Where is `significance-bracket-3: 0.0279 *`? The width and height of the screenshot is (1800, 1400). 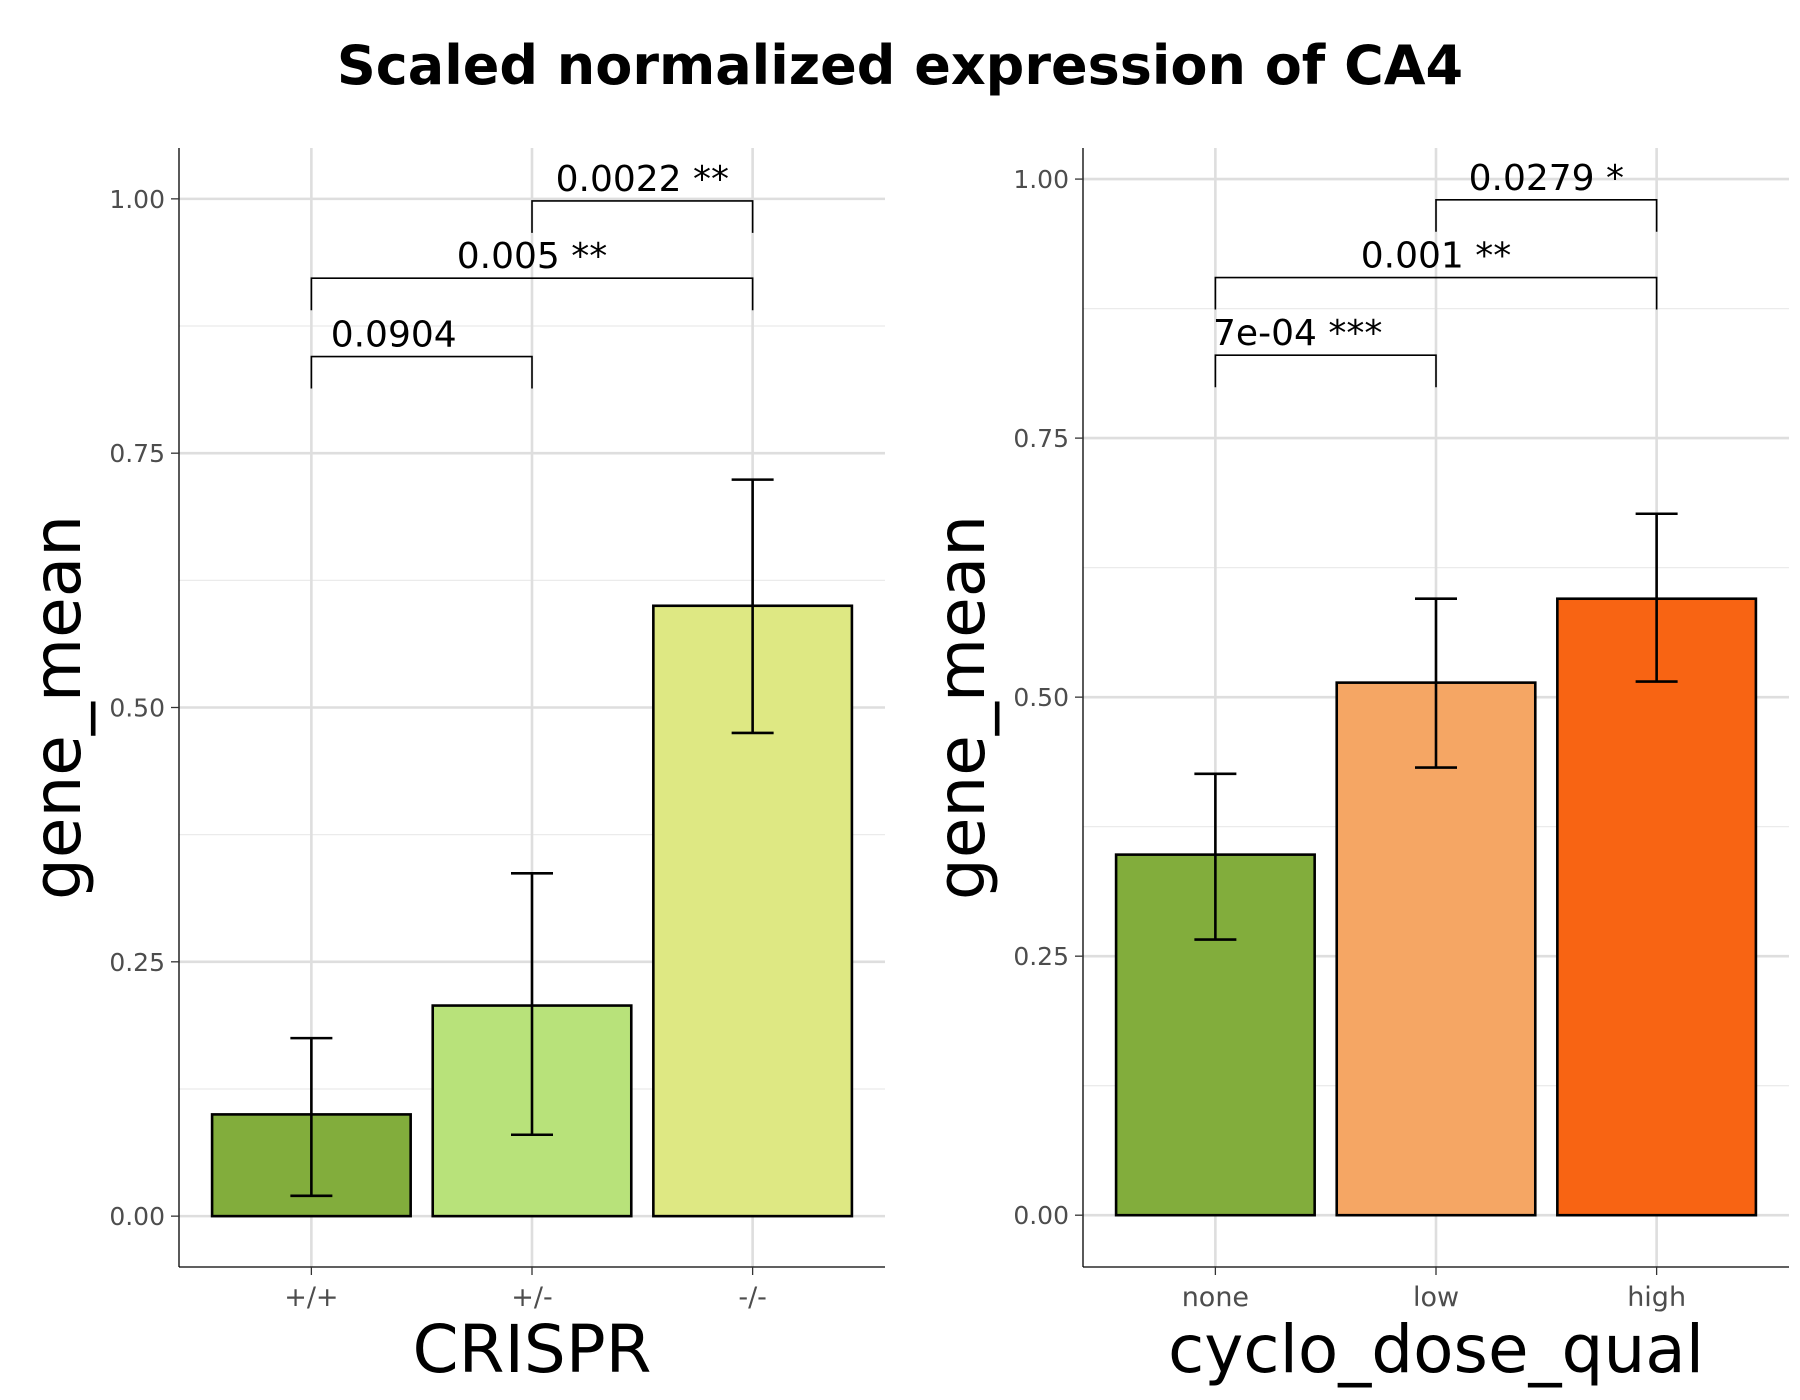 significance-bracket-3: 0.0279 * is located at coordinates (1546, 195).